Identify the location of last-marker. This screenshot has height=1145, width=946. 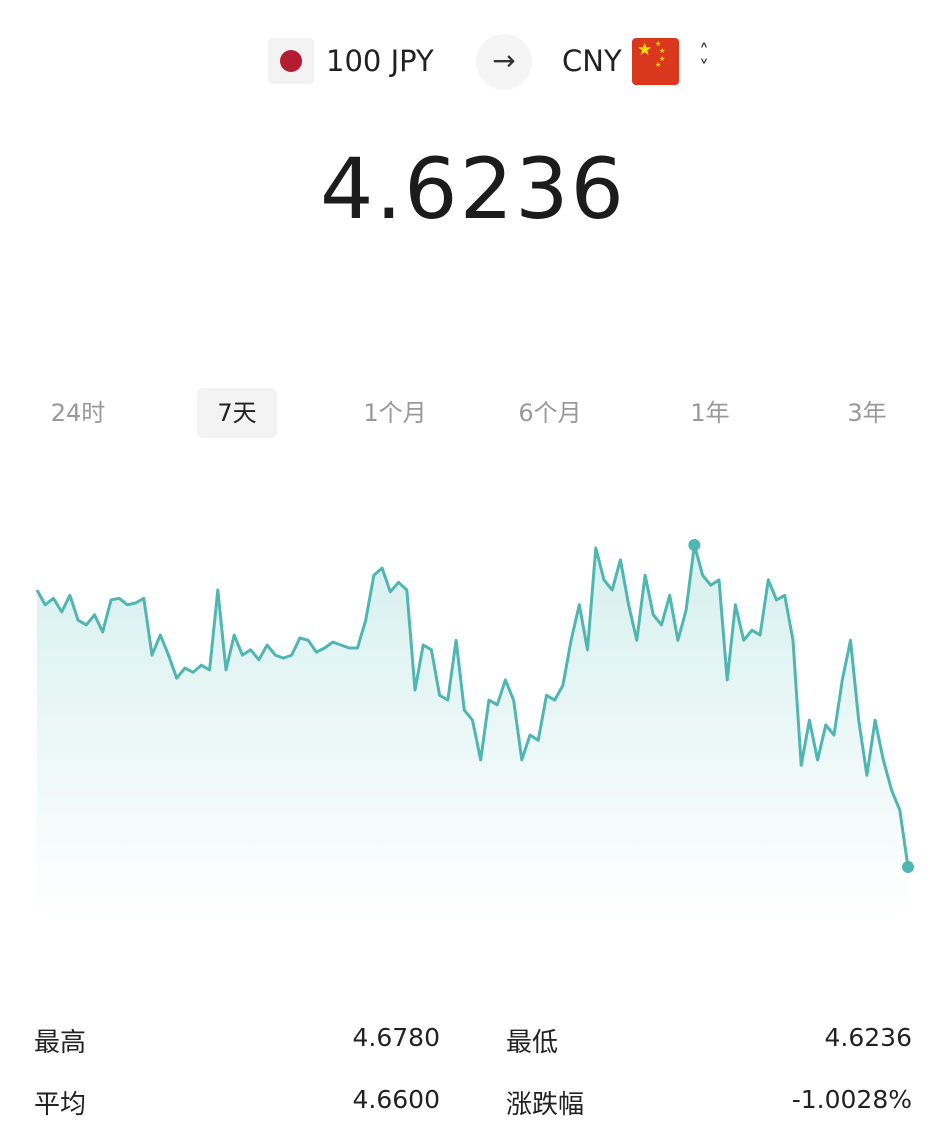
(908, 867).